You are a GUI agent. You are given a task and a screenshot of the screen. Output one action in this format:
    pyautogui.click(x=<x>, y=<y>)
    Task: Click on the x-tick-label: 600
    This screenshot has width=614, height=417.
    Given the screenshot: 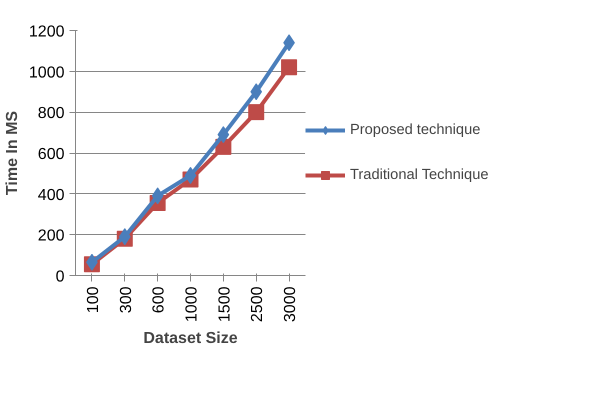 What is the action you would take?
    pyautogui.click(x=159, y=300)
    